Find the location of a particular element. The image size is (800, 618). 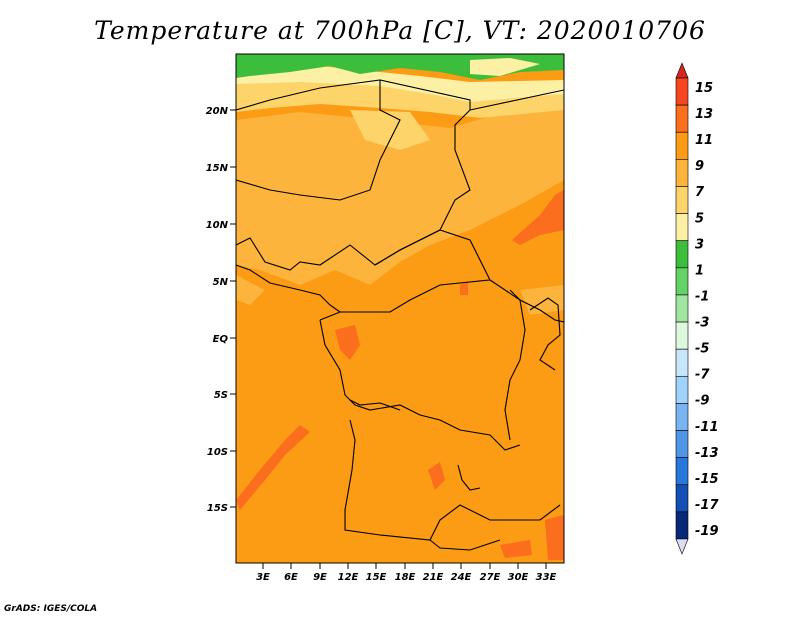

lon-tick-label: 15E is located at coordinates (376, 577).